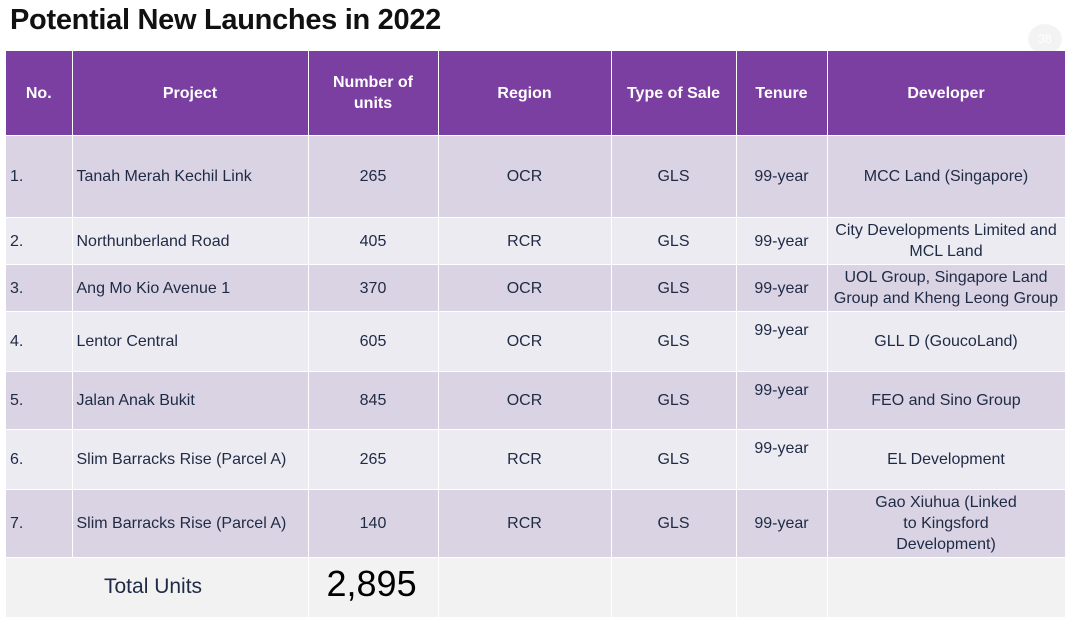 The width and height of the screenshot is (1080, 625). I want to click on column-header-project: Project, so click(190, 93).